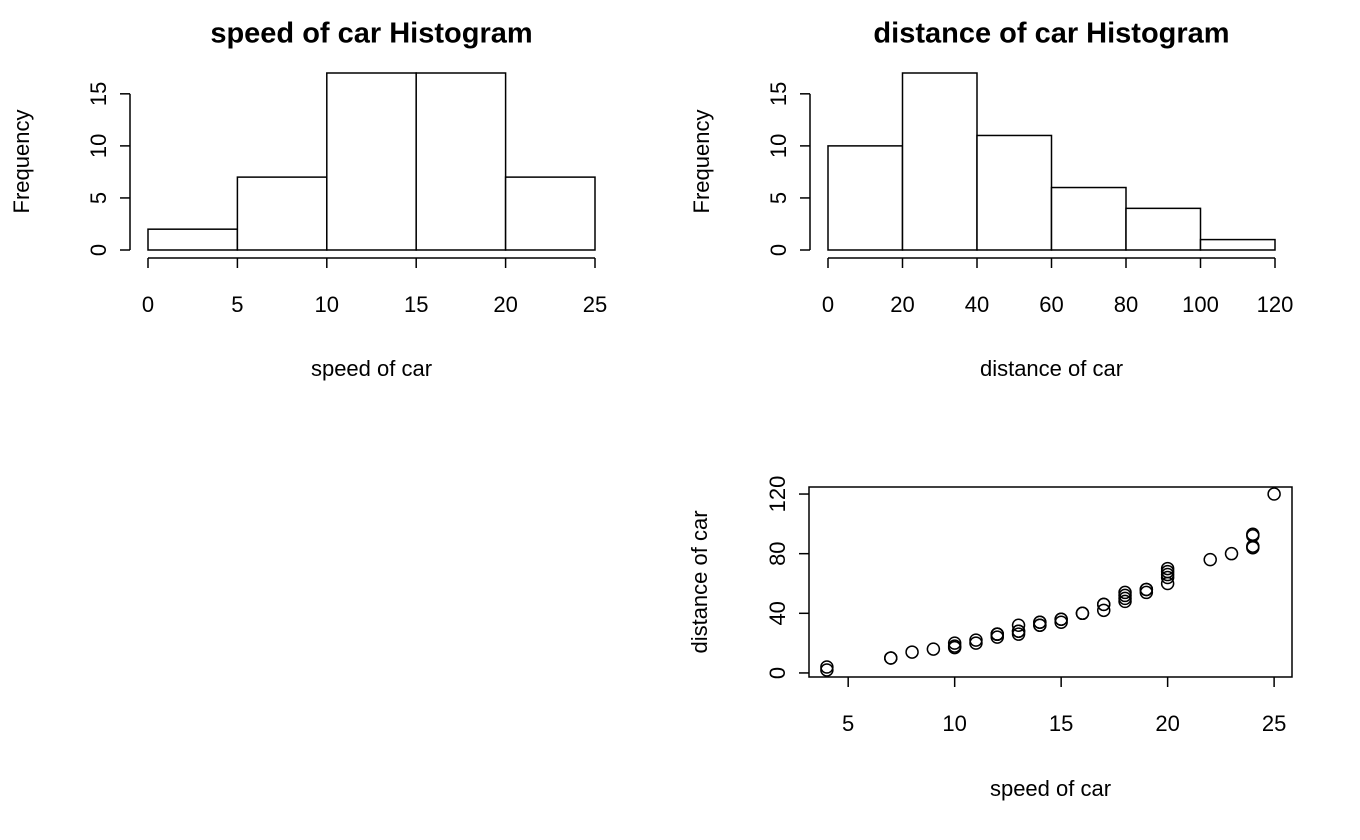 The height and width of the screenshot is (840, 1360). I want to click on y-axis-label: distance of car, so click(699, 581).